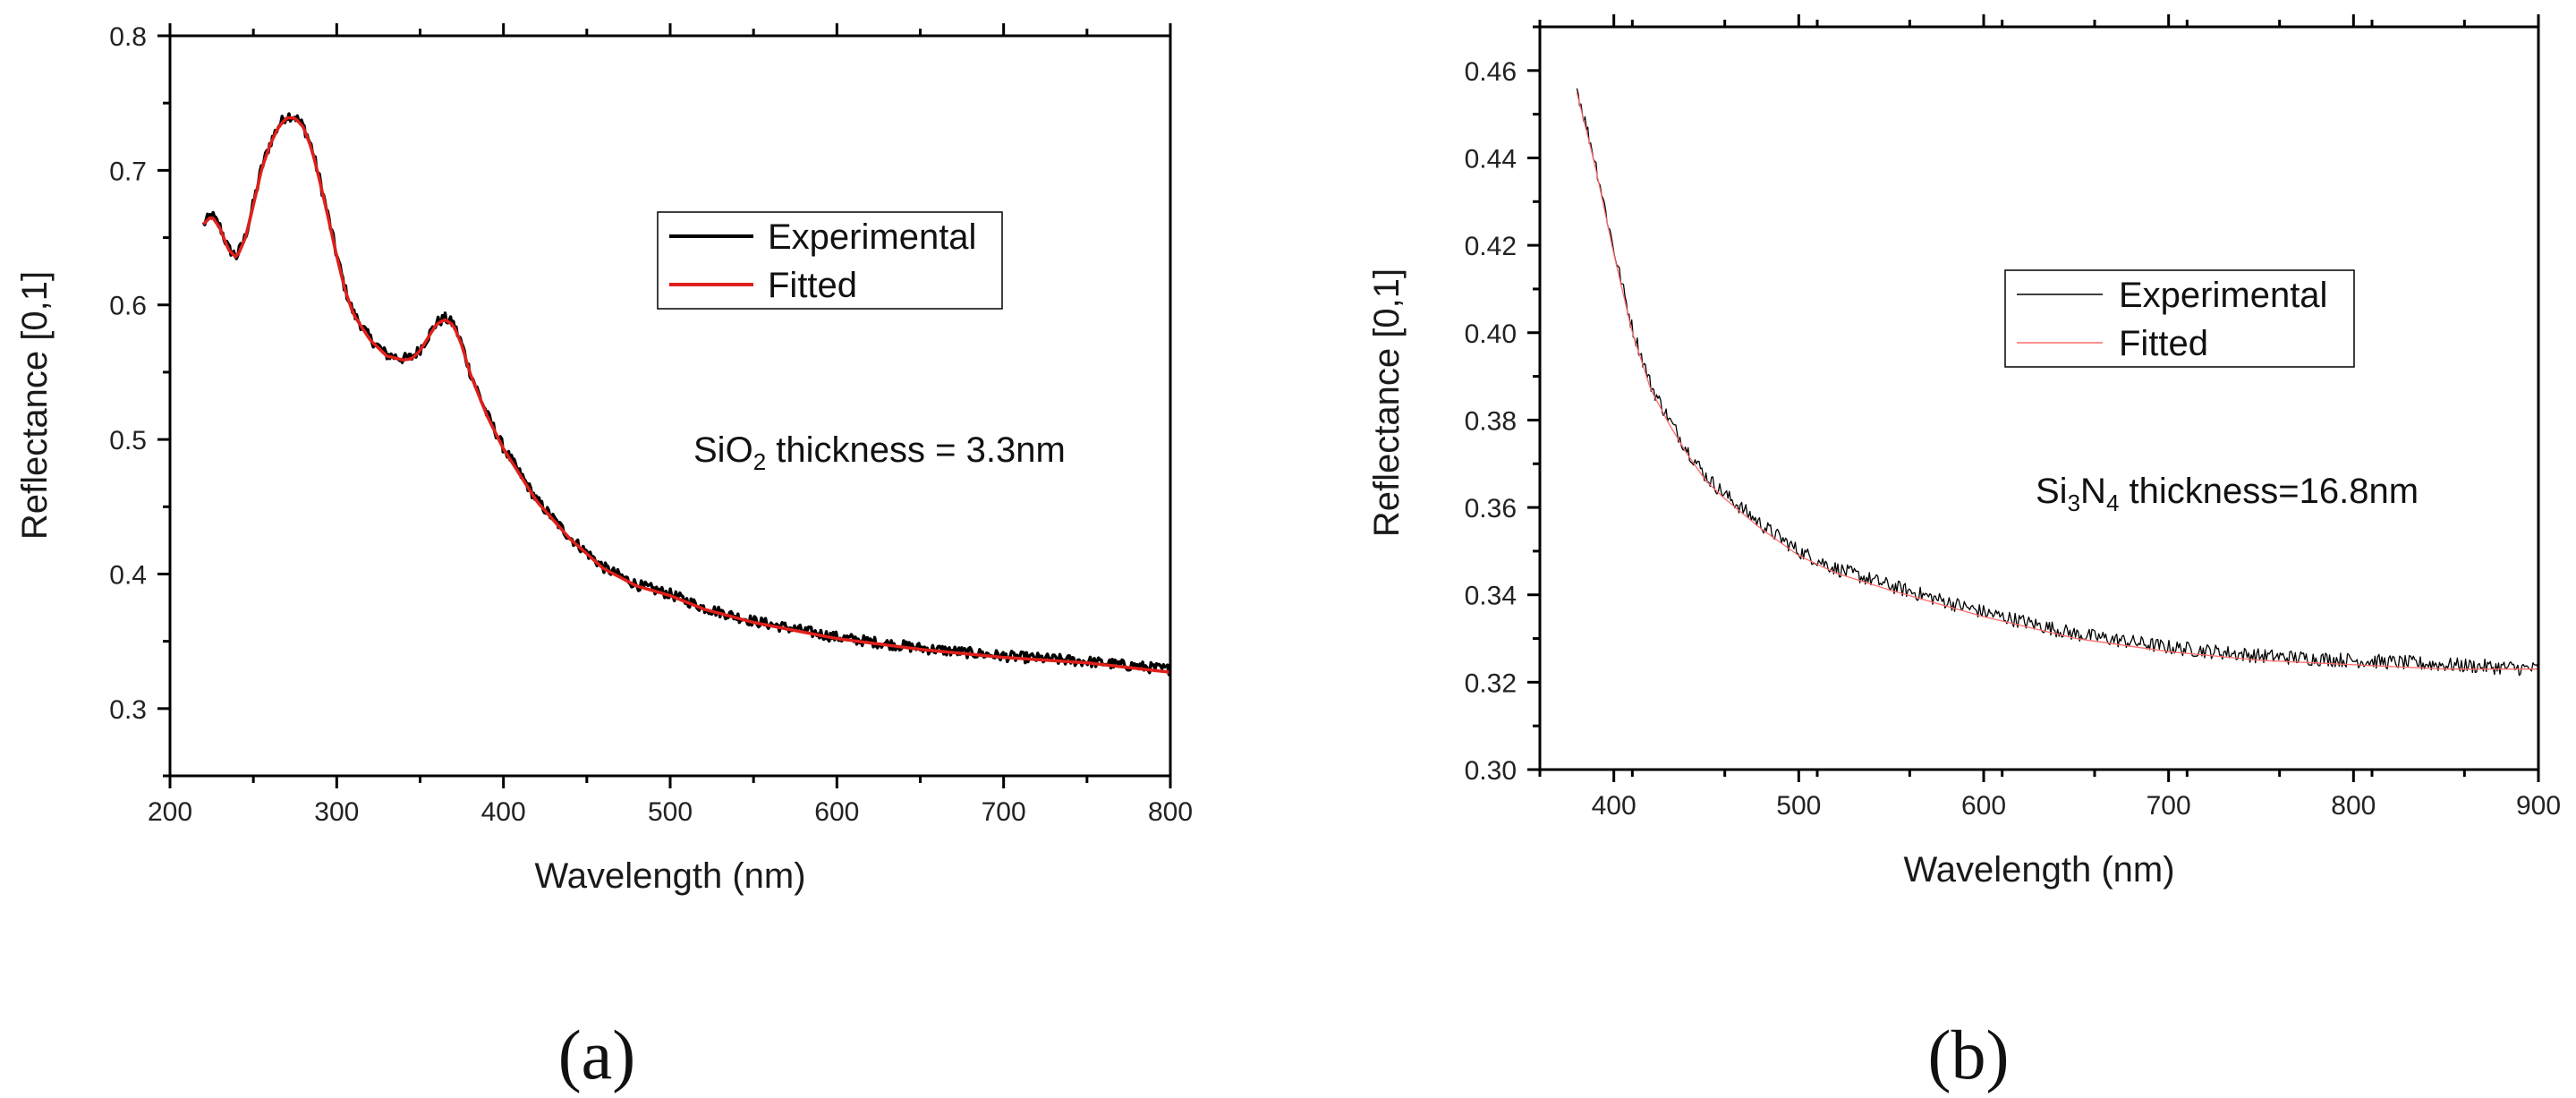 The height and width of the screenshot is (1098, 2576). I want to click on panel-b-annotation: Si3N4 thickness=16.8nm, so click(2227, 494).